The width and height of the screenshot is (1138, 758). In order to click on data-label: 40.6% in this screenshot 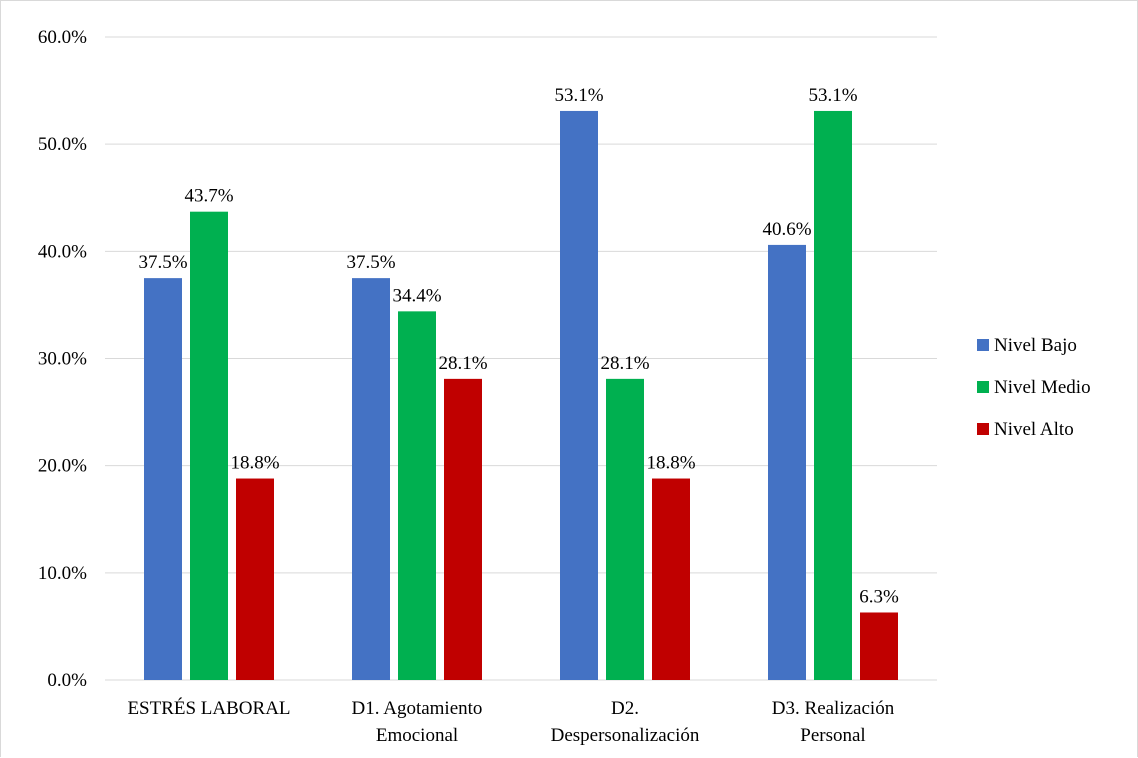, I will do `click(786, 229)`.